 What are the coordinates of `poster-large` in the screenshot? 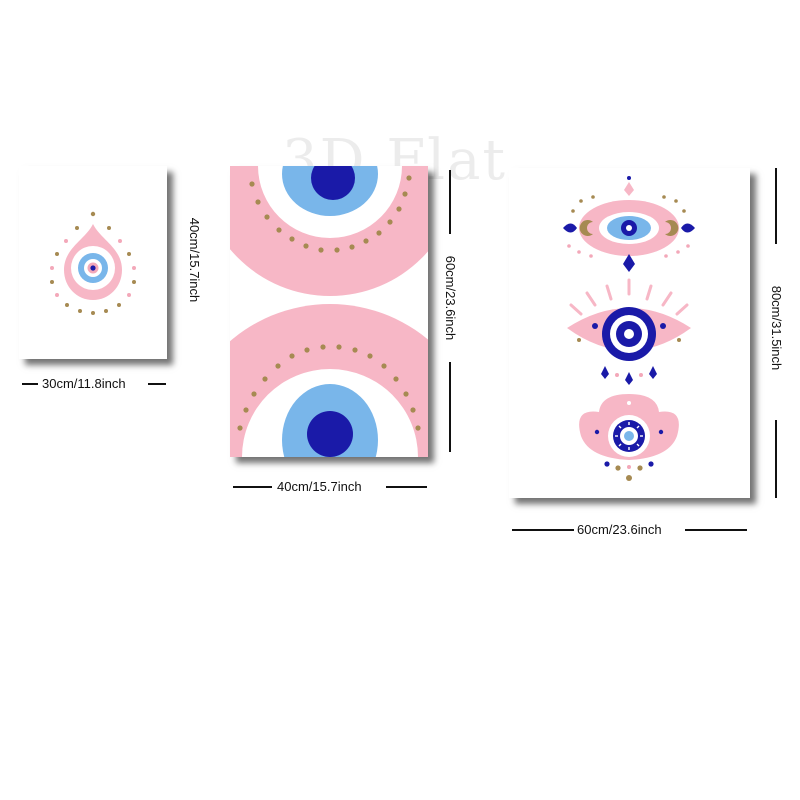 It's located at (629, 333).